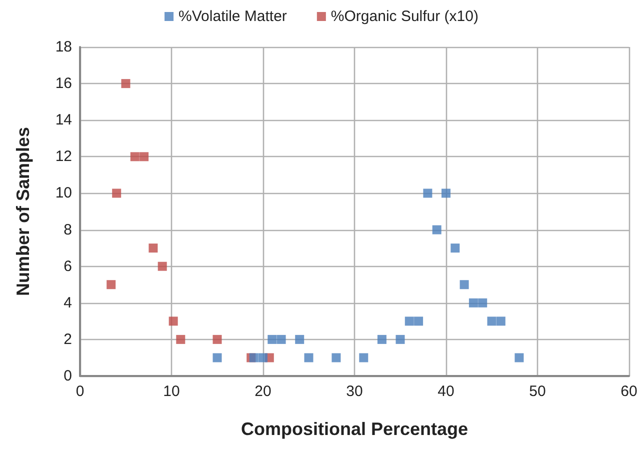  What do you see at coordinates (263, 391) in the screenshot?
I see `x-tick-label: 20` at bounding box center [263, 391].